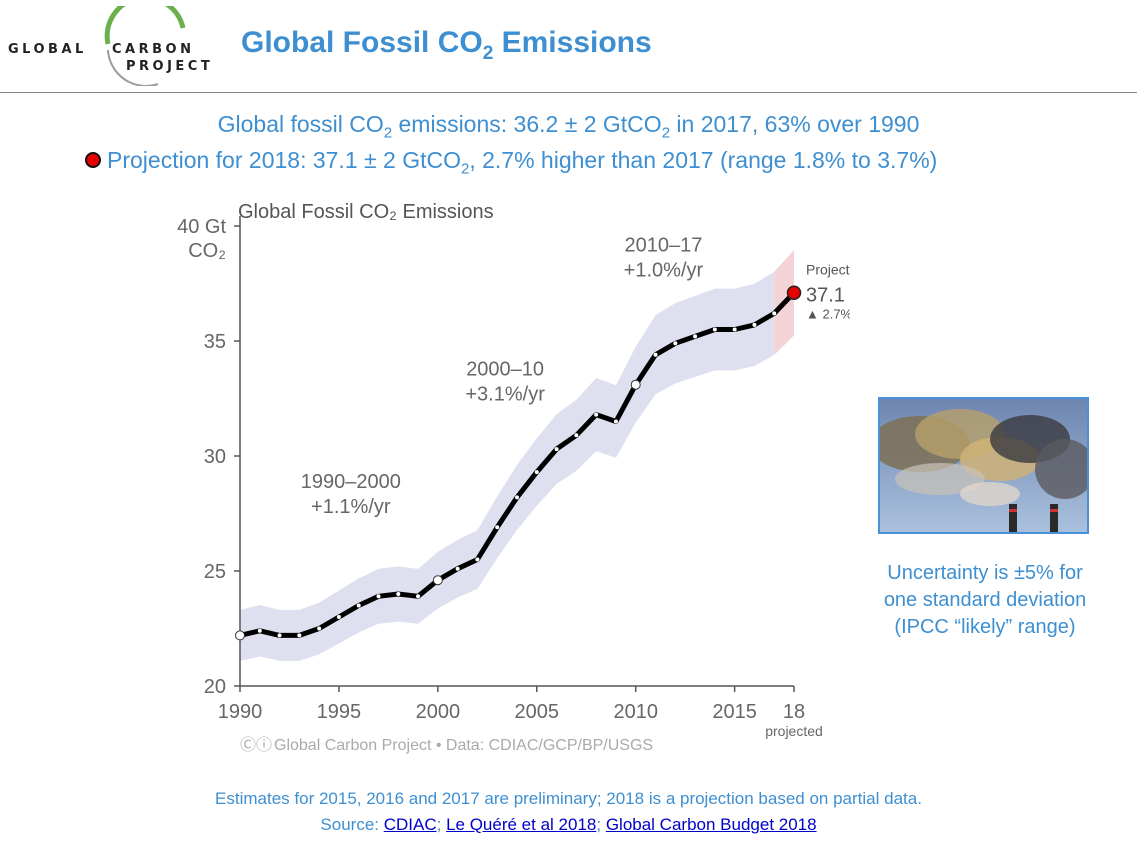 This screenshot has width=1137, height=850. I want to click on logo-text-project: PROJECT, so click(170, 66).